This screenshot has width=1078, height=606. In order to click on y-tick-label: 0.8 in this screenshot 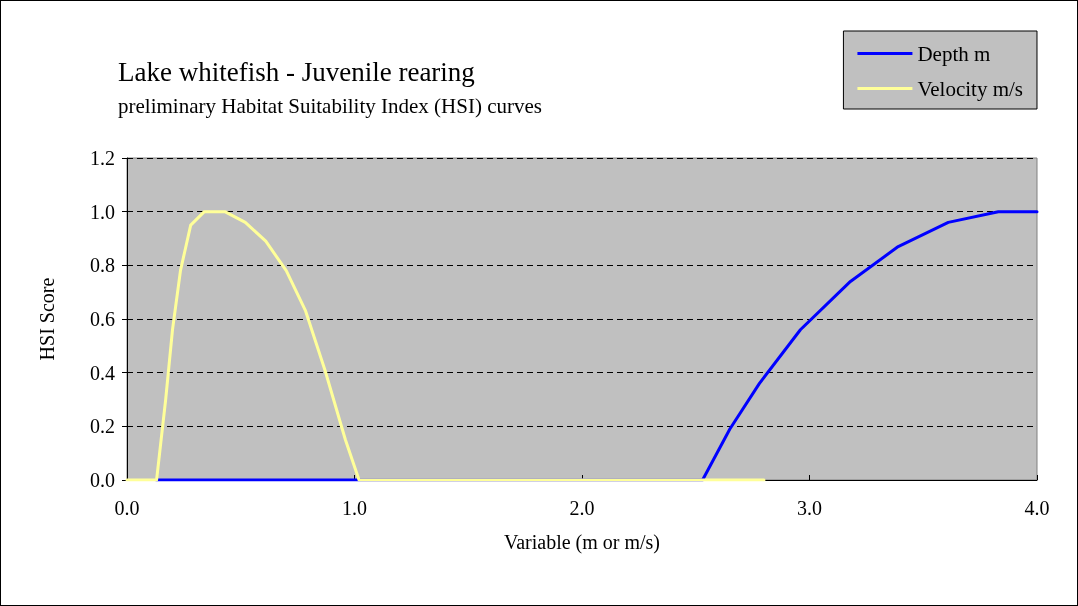, I will do `click(102, 265)`.